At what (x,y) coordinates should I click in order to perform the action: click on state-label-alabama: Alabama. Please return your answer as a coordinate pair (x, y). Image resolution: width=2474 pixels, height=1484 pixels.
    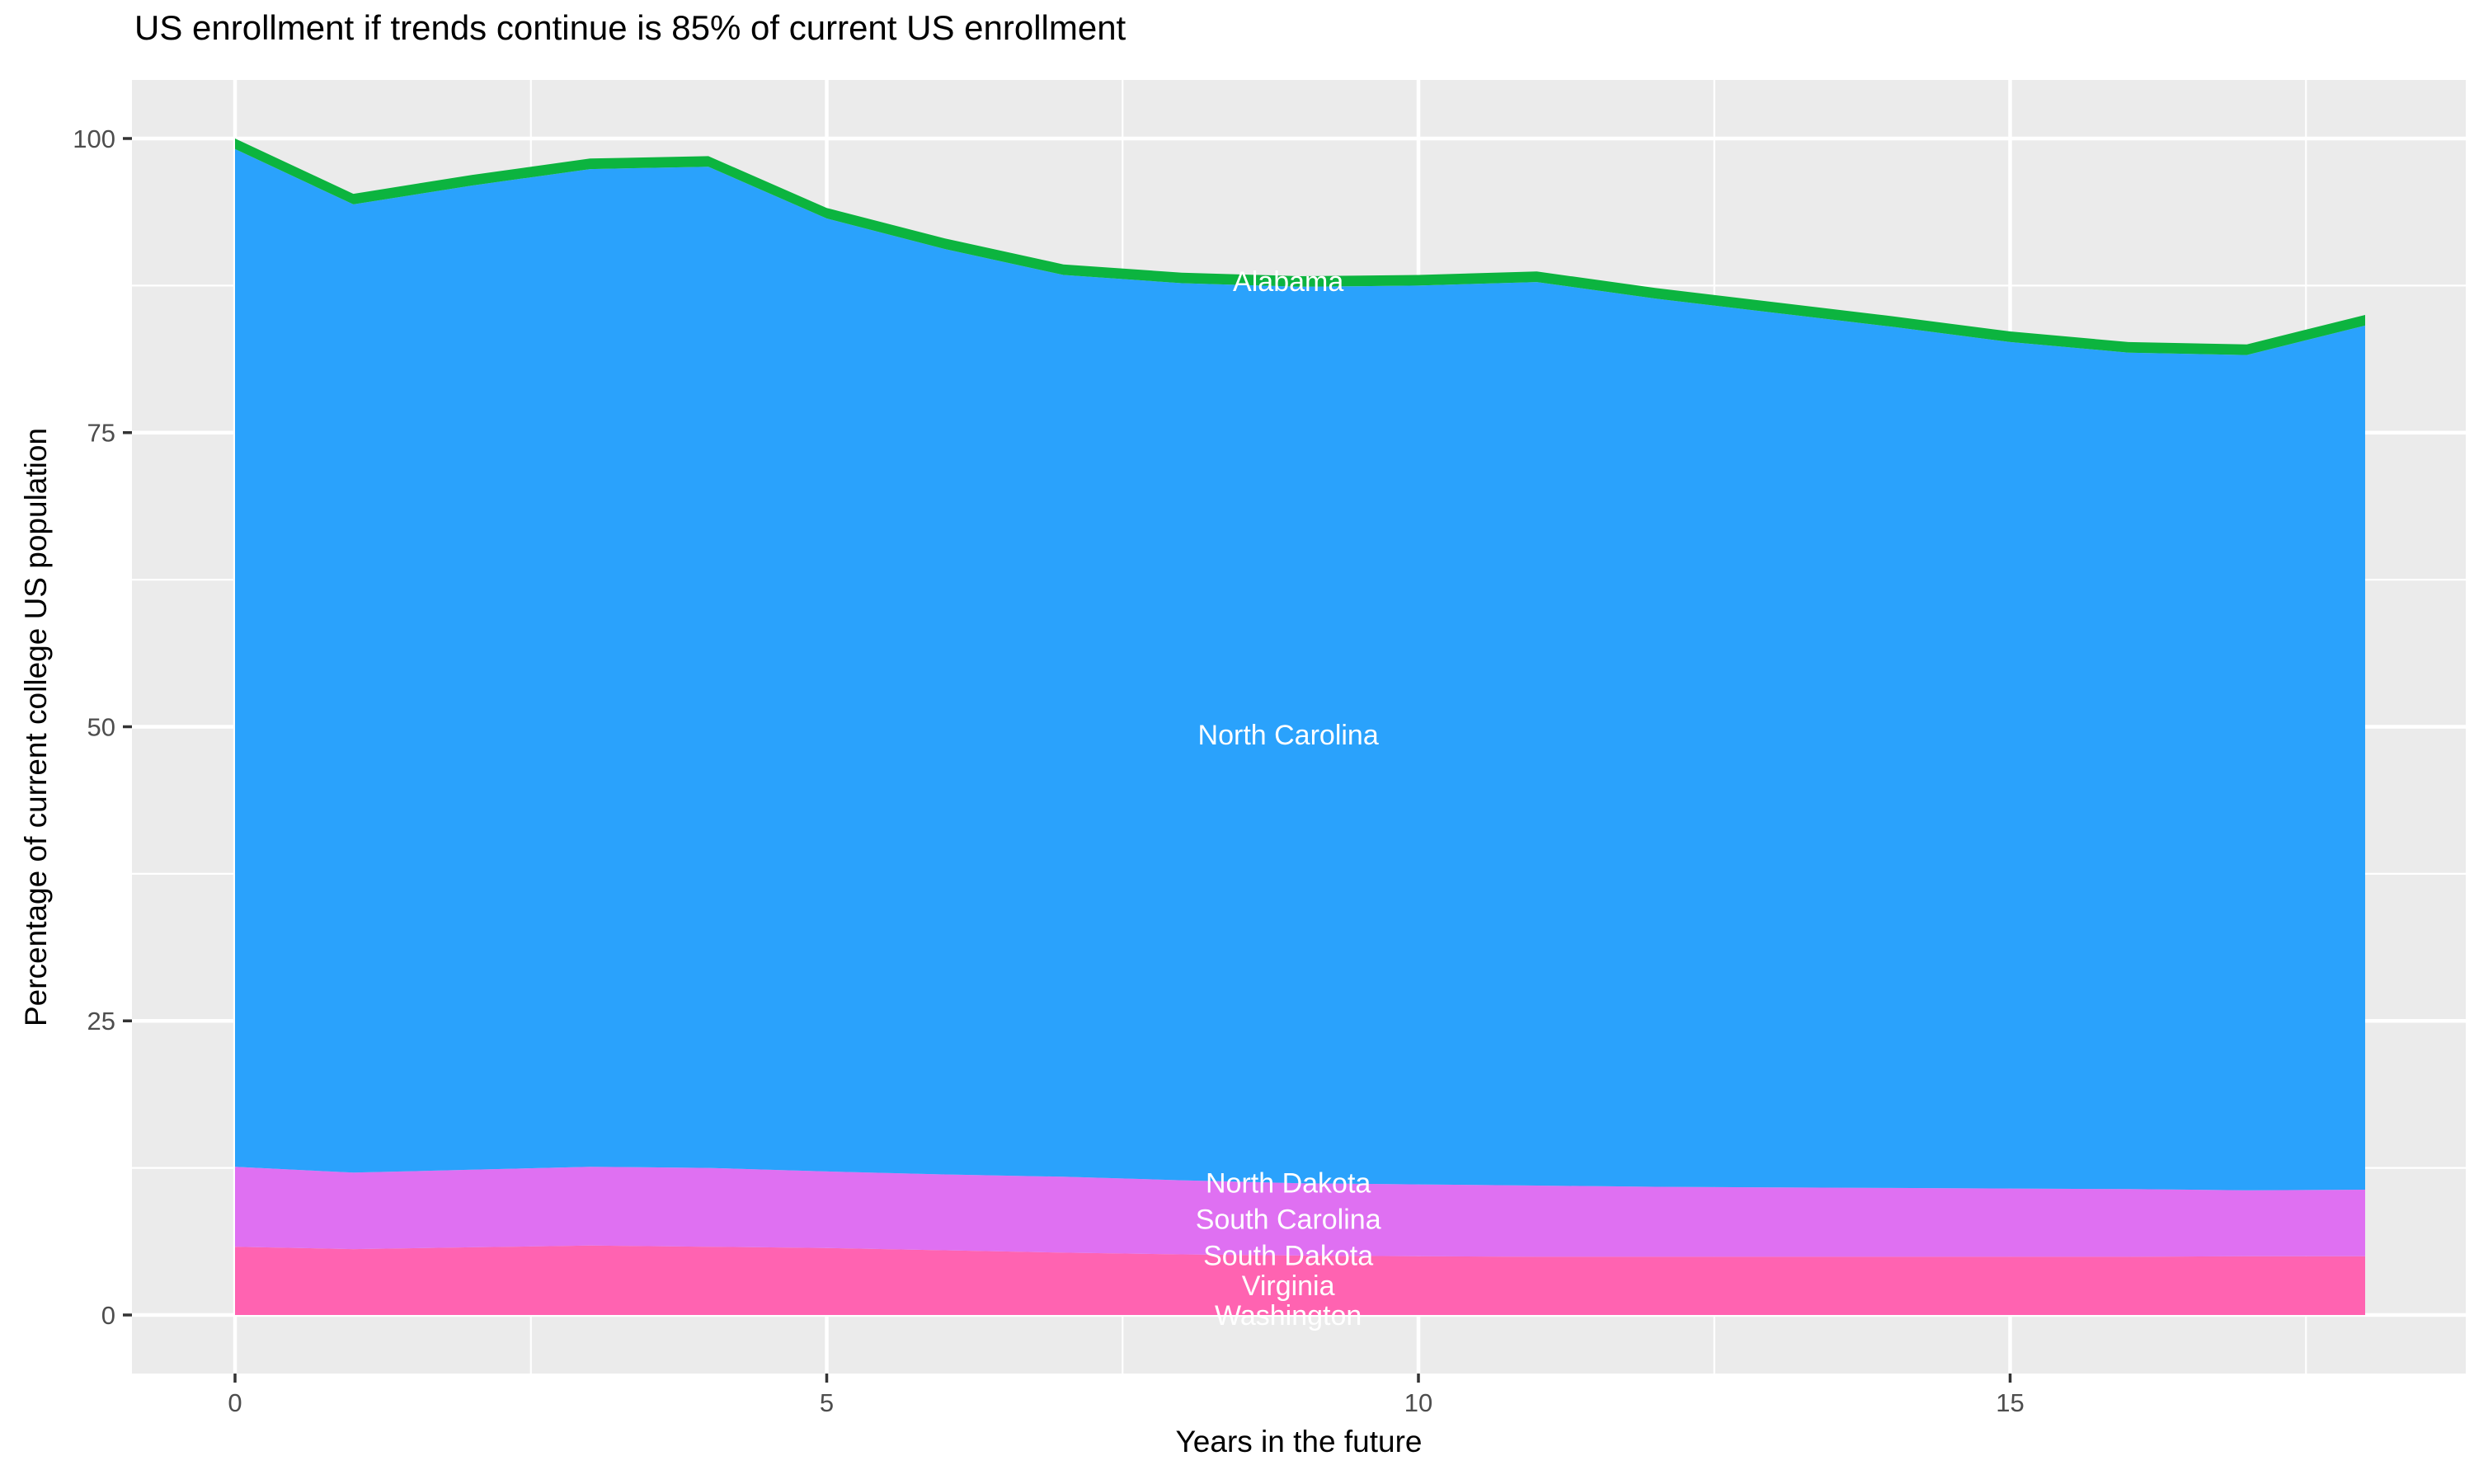
    Looking at the image, I should click on (1288, 282).